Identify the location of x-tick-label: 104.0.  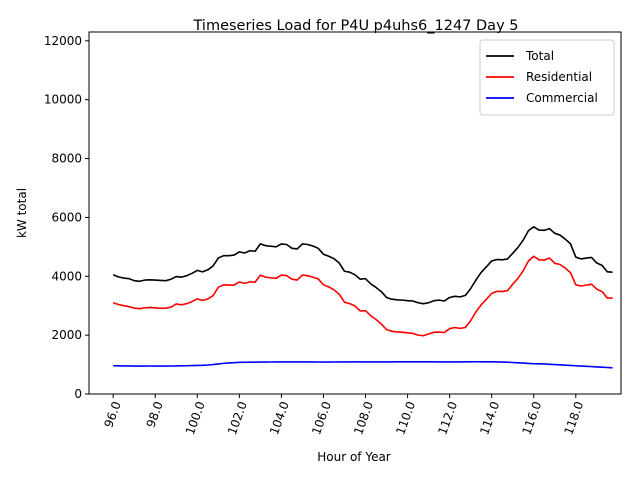
(279, 418).